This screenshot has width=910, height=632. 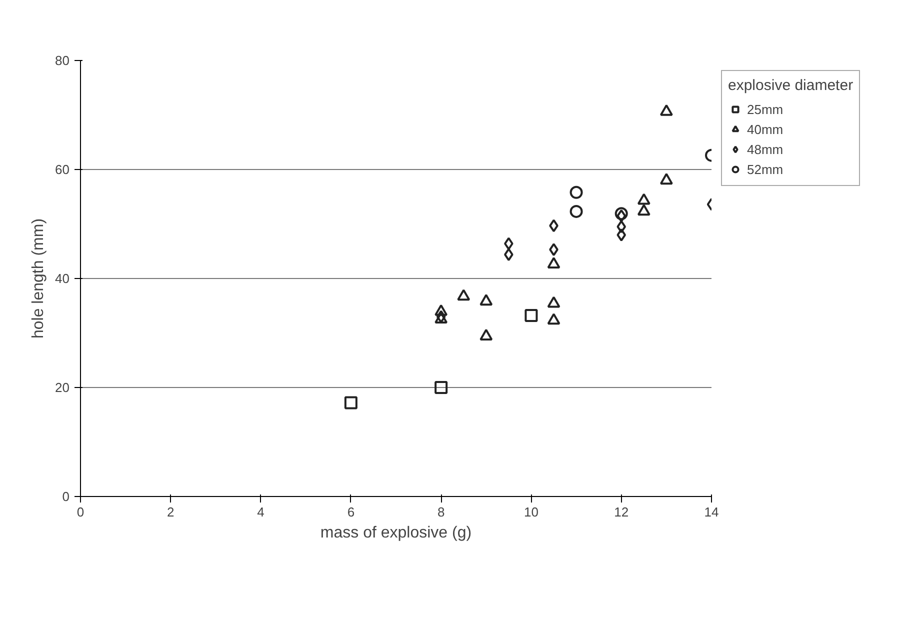 What do you see at coordinates (396, 533) in the screenshot?
I see `x-axis-title: mass of explosive (g)` at bounding box center [396, 533].